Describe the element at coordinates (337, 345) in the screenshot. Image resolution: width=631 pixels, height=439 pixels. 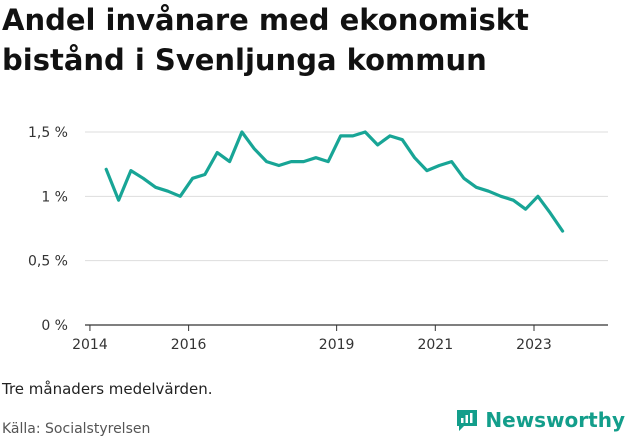
I see `x-tick-label: 2019` at that location.